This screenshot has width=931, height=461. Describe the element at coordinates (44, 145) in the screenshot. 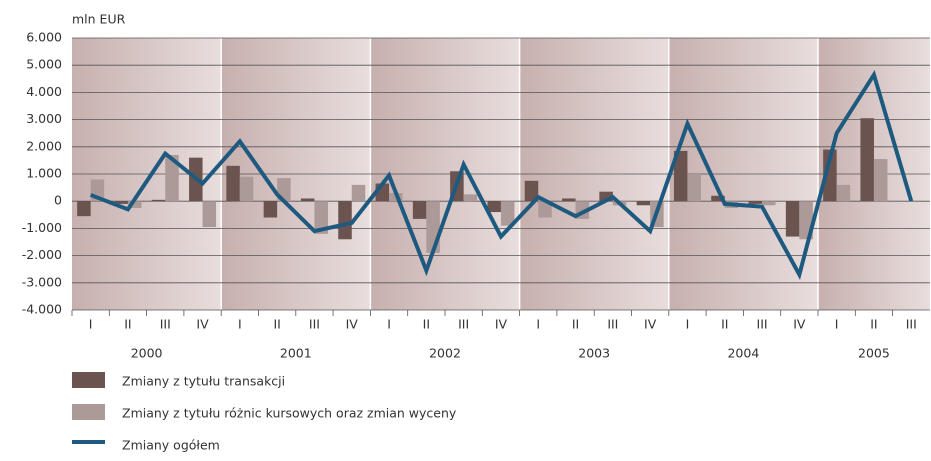

I see `y-tick-label: 2.000` at that location.